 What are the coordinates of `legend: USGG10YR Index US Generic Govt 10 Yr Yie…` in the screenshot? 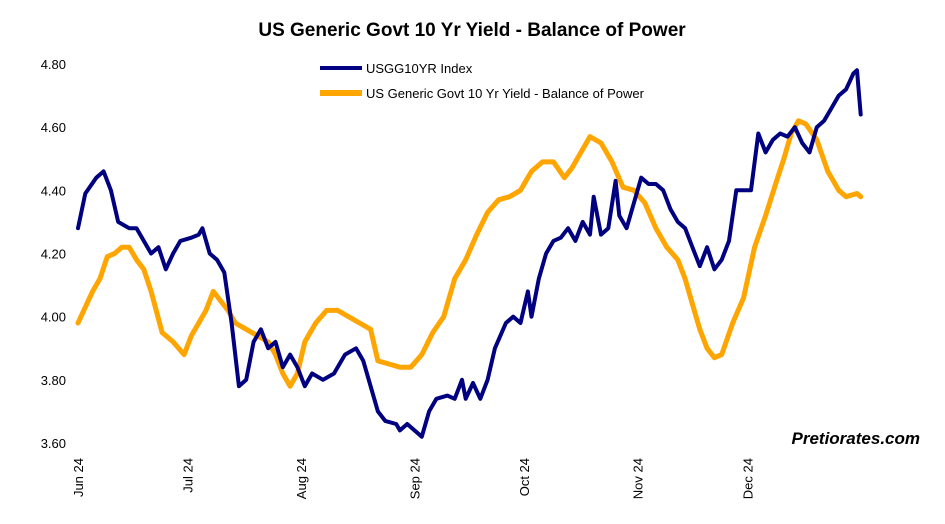 It's located at (482, 81).